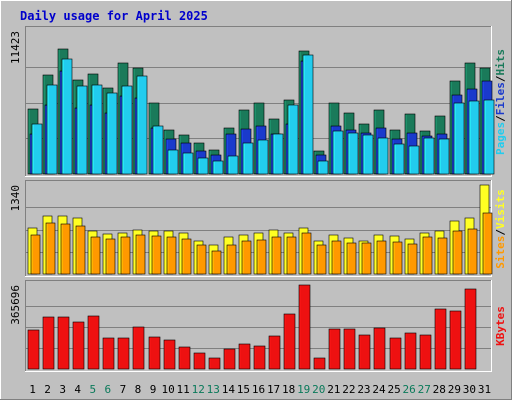 This screenshot has height=400, width=512. Describe the element at coordinates (77, 389) in the screenshot. I see `x-tick-label-day-4: 4` at that location.